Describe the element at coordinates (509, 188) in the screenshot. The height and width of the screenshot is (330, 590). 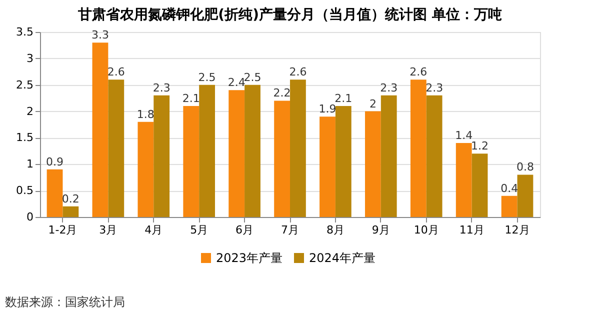
I see `data-label: 0.4` at that location.